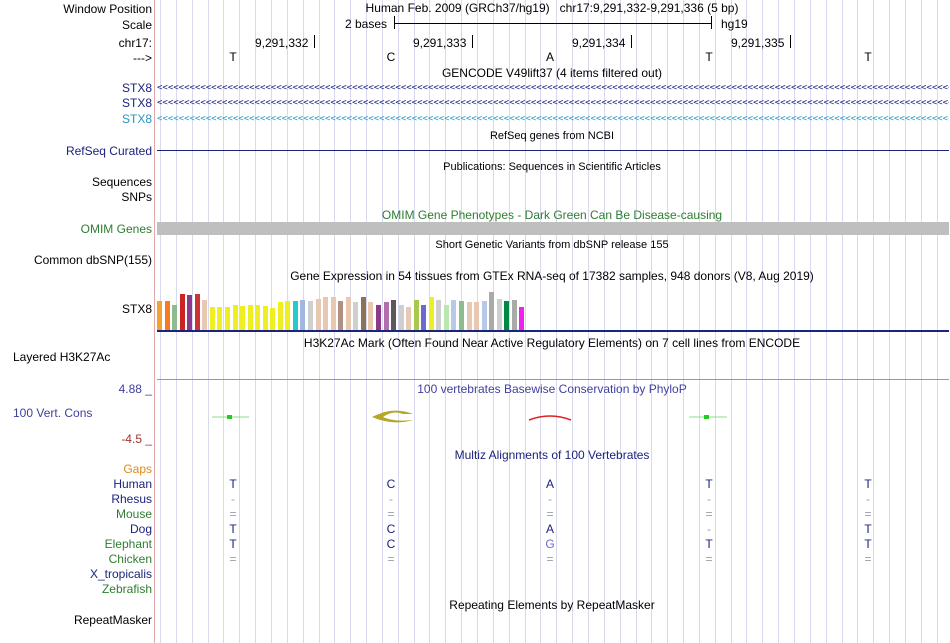  Describe the element at coordinates (136, 309) in the screenshot. I see `gtex-label: STX8` at that location.